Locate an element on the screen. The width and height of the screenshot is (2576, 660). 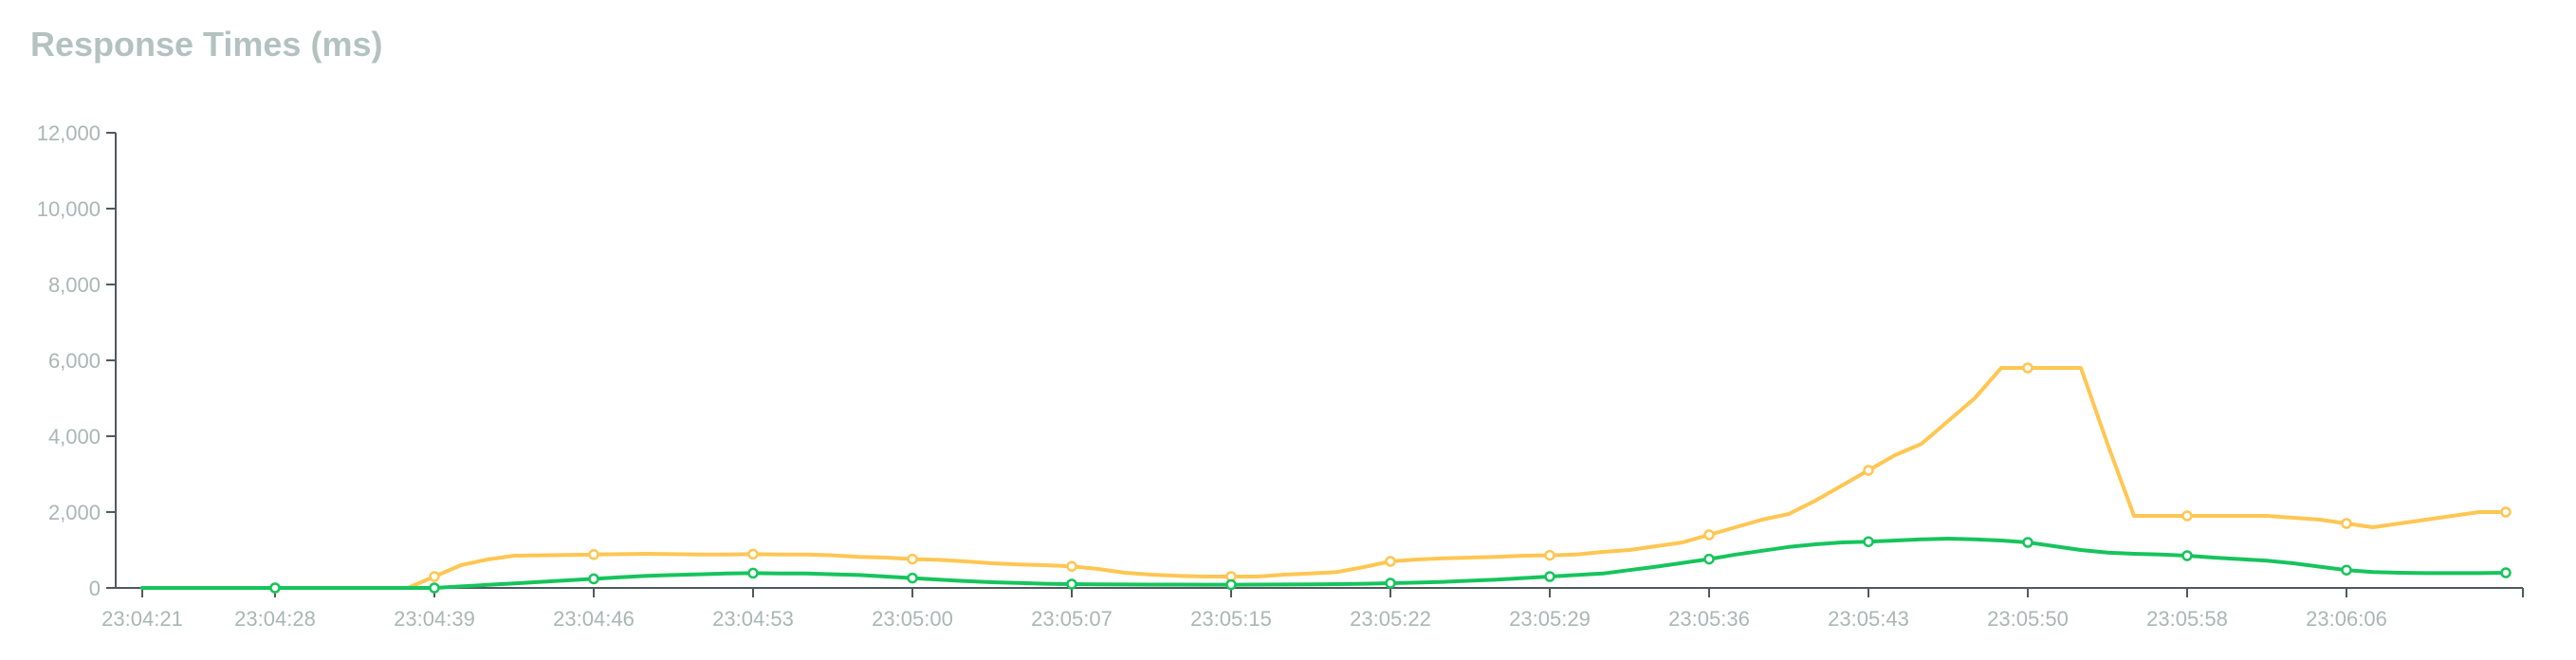
y-tick-label: 2,000 is located at coordinates (74, 512).